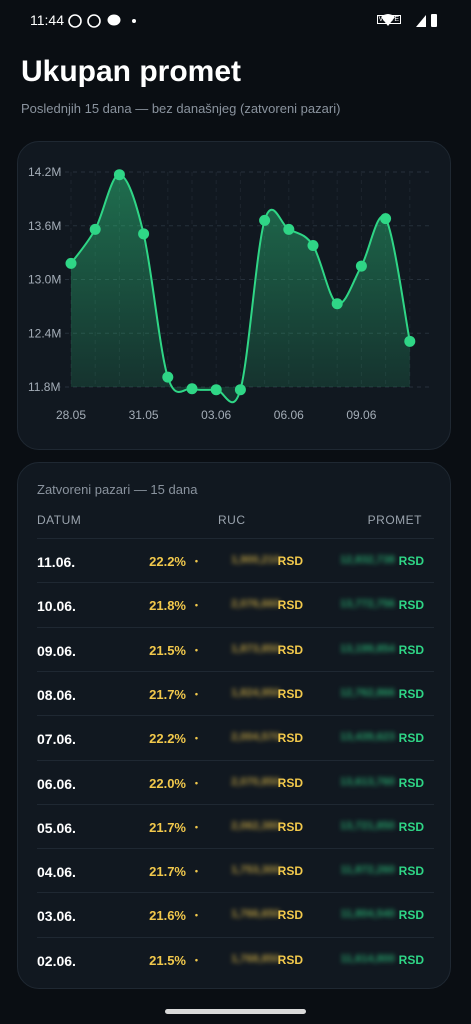 This screenshot has height=1024, width=471. Describe the element at coordinates (255, 737) in the screenshot. I see `ruc-amount: 2,004,570` at that location.